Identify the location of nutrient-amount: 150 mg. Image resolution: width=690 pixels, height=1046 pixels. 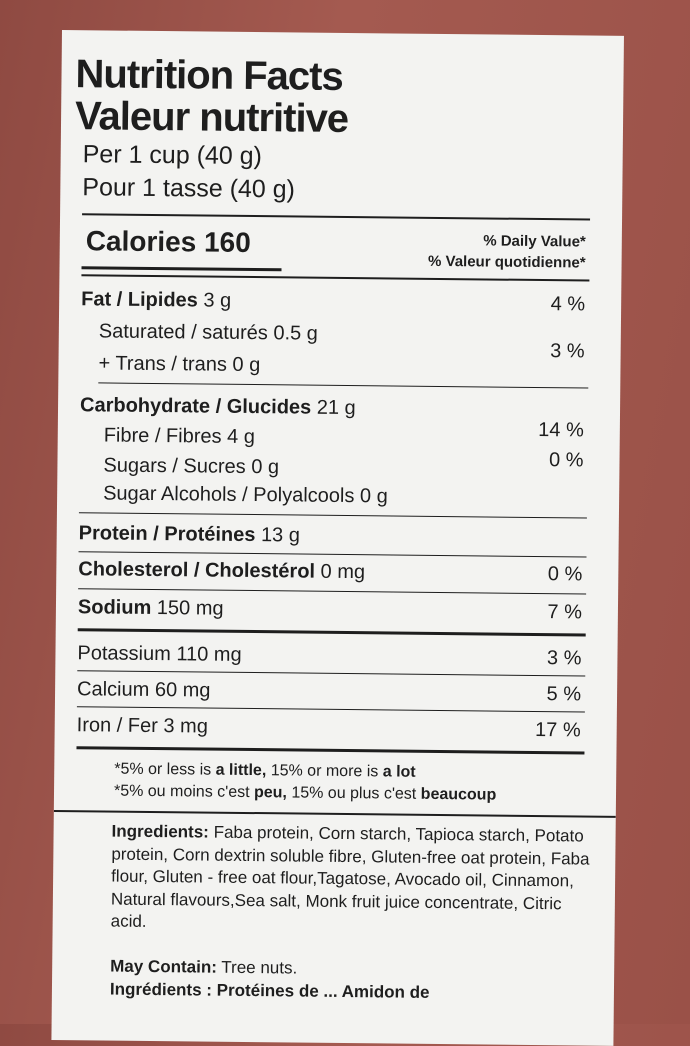
(190, 608).